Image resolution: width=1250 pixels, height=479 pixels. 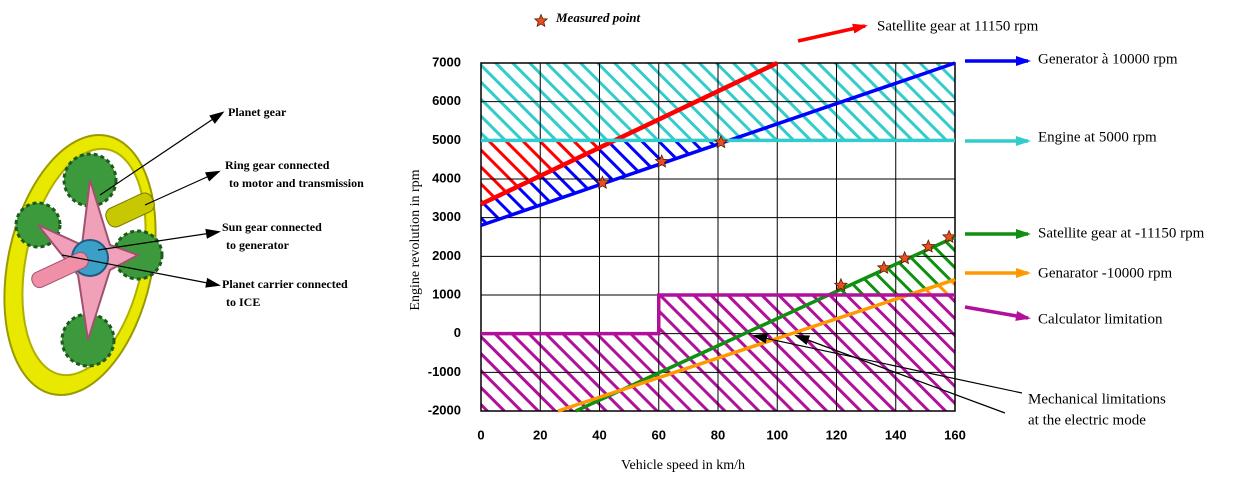 What do you see at coordinates (277, 165) in the screenshot?
I see `diagram-label: Ring gear connected` at bounding box center [277, 165].